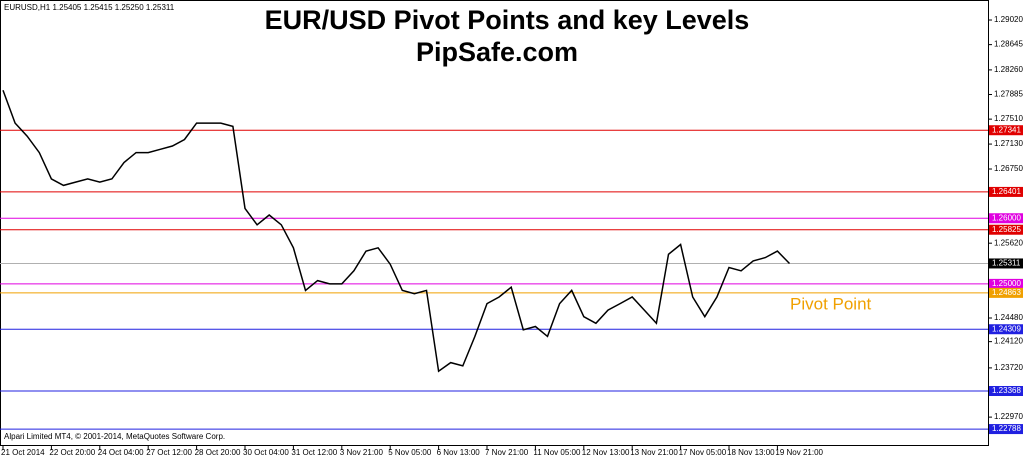  Describe the element at coordinates (218, 452) in the screenshot. I see `x-tick-label: 28 Oct 20:00` at that location.